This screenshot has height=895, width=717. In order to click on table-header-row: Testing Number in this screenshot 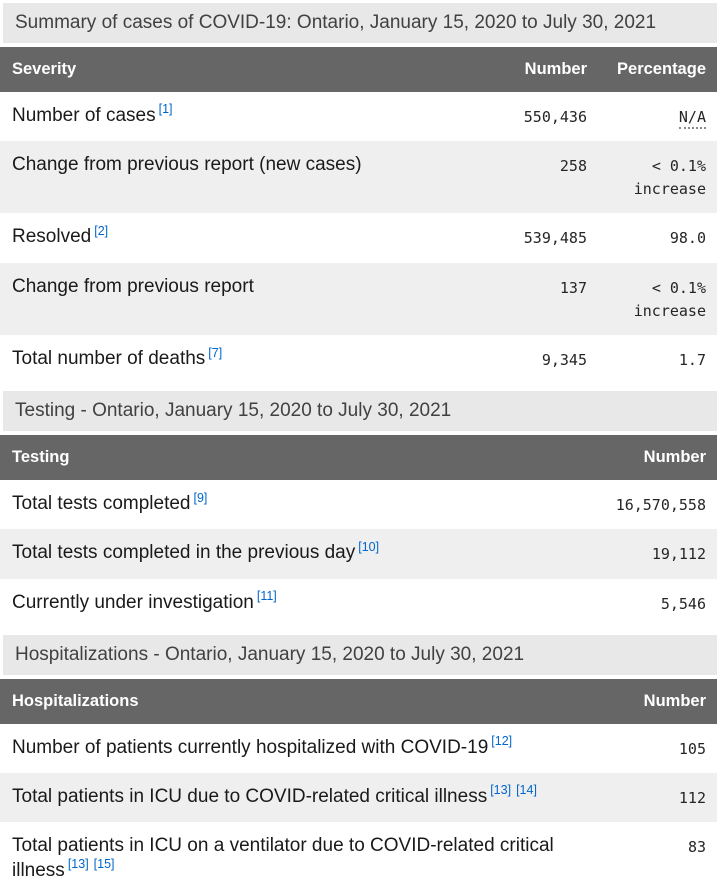, I will do `click(358, 458)`.